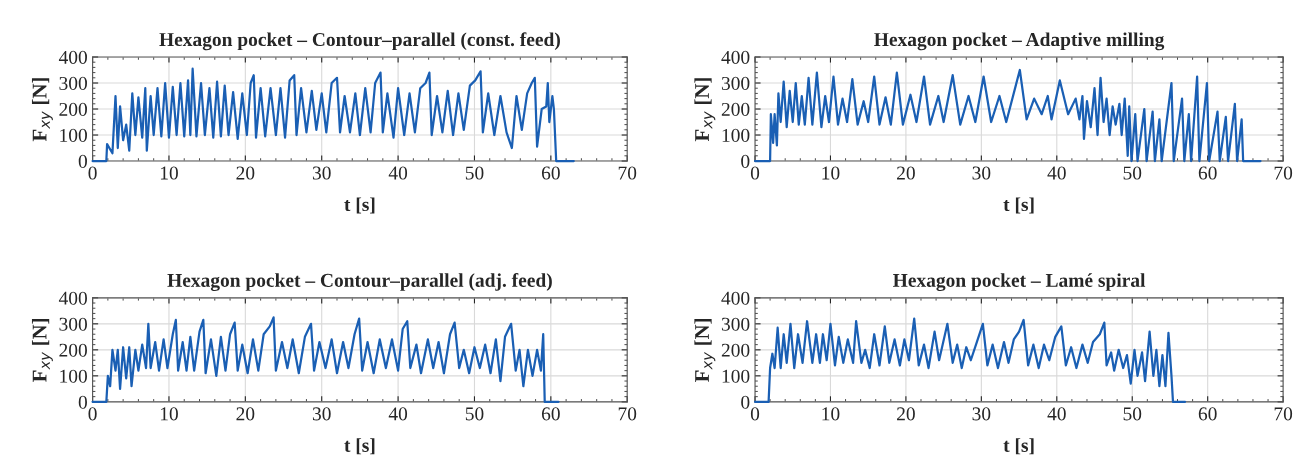 The width and height of the screenshot is (1304, 475). I want to click on chart-title: Hexagon pocket – Adaptive milling, so click(1019, 41).